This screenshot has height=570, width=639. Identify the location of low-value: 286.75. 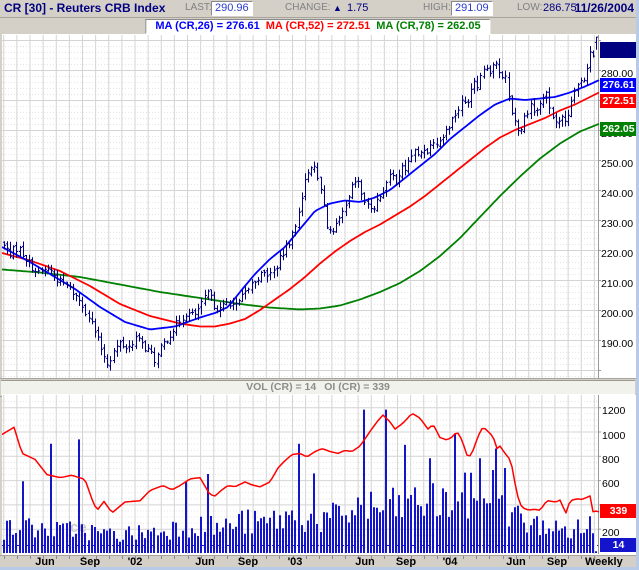
(560, 8).